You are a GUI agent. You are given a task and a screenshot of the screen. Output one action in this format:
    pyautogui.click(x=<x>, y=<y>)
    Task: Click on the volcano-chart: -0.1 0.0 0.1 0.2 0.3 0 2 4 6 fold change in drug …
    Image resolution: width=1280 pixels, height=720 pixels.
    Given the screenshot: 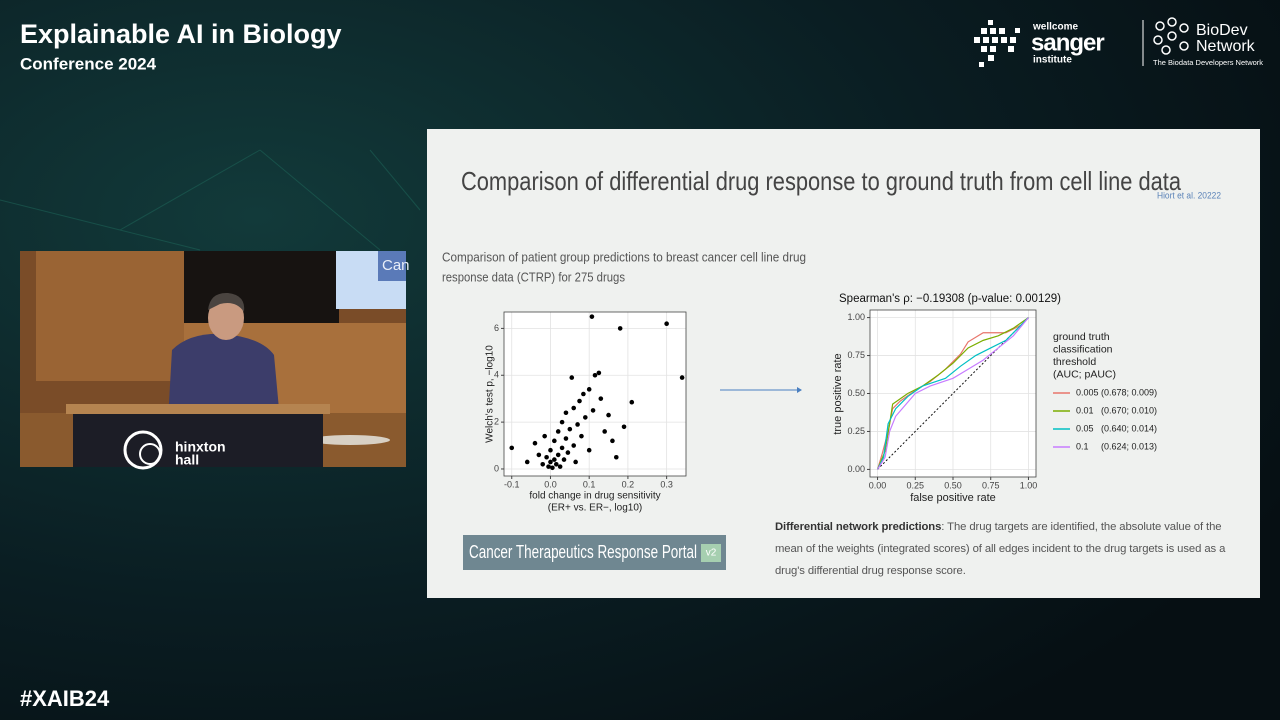 What is the action you would take?
    pyautogui.click(x=586, y=412)
    